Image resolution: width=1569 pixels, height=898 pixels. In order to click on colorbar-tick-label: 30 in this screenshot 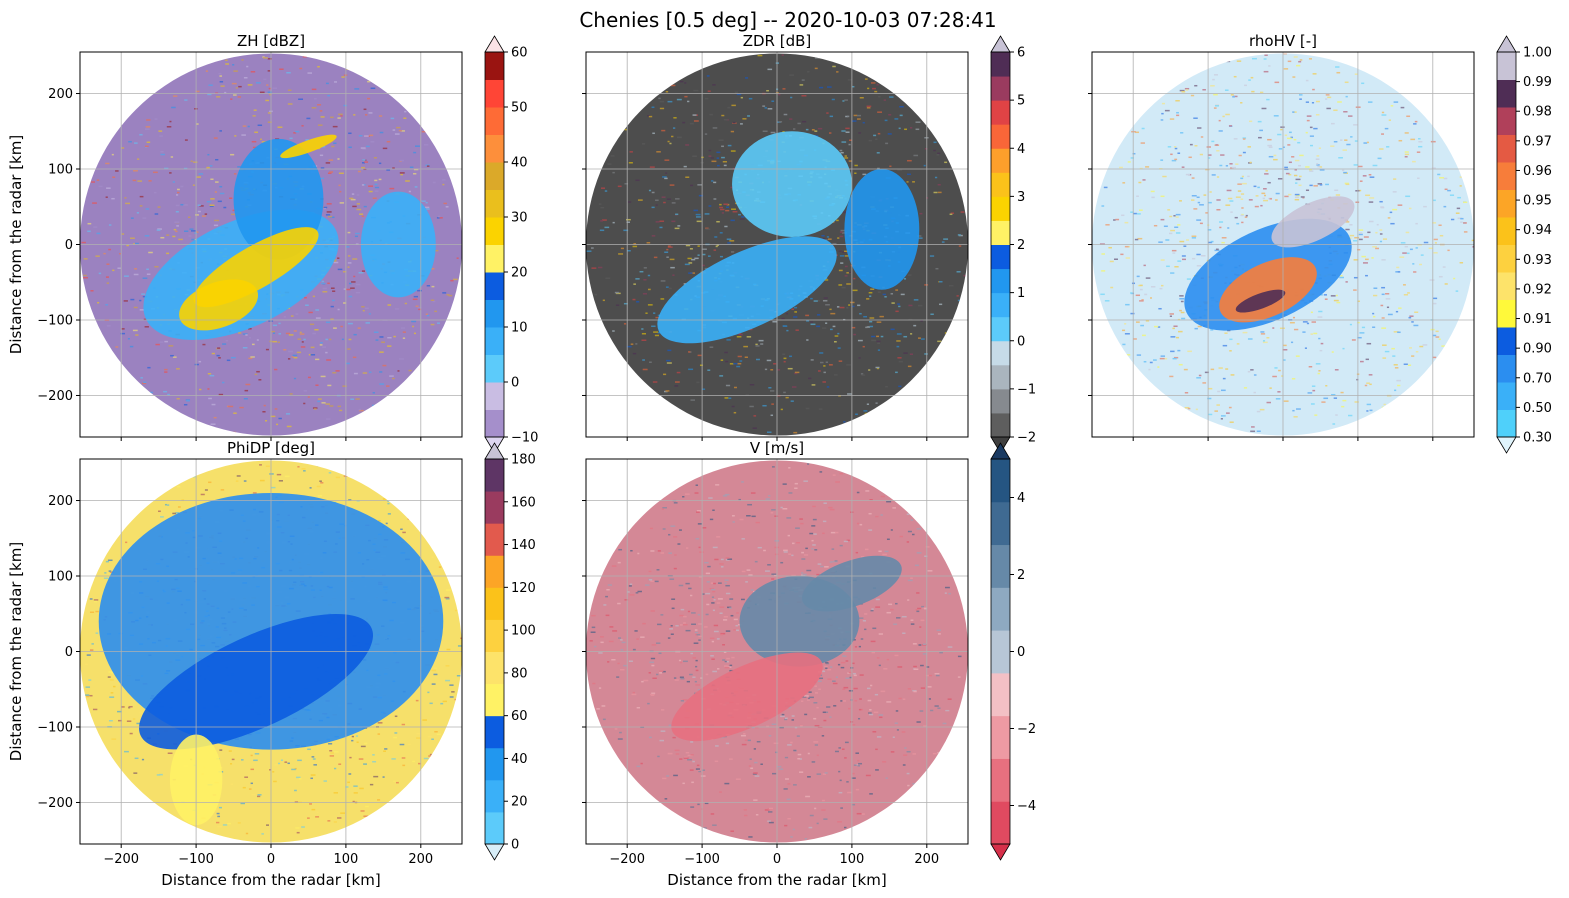, I will do `click(519, 218)`.